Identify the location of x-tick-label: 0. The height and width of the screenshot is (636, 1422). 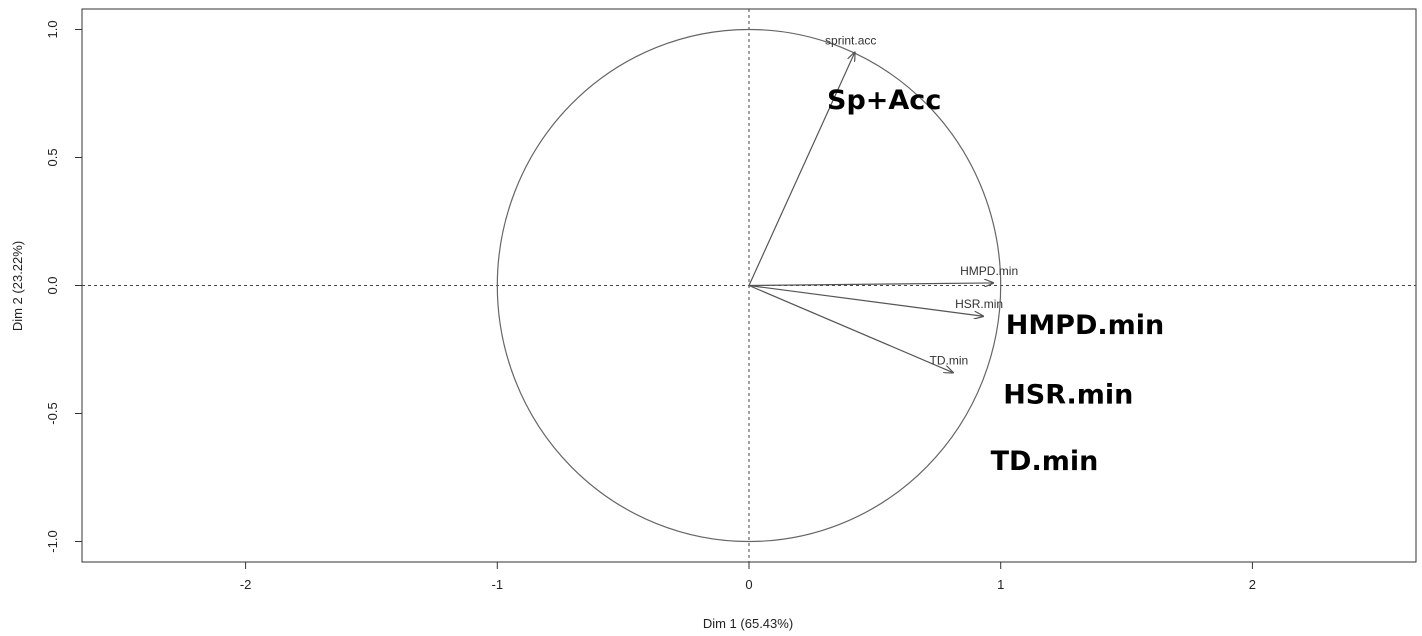
(748, 584).